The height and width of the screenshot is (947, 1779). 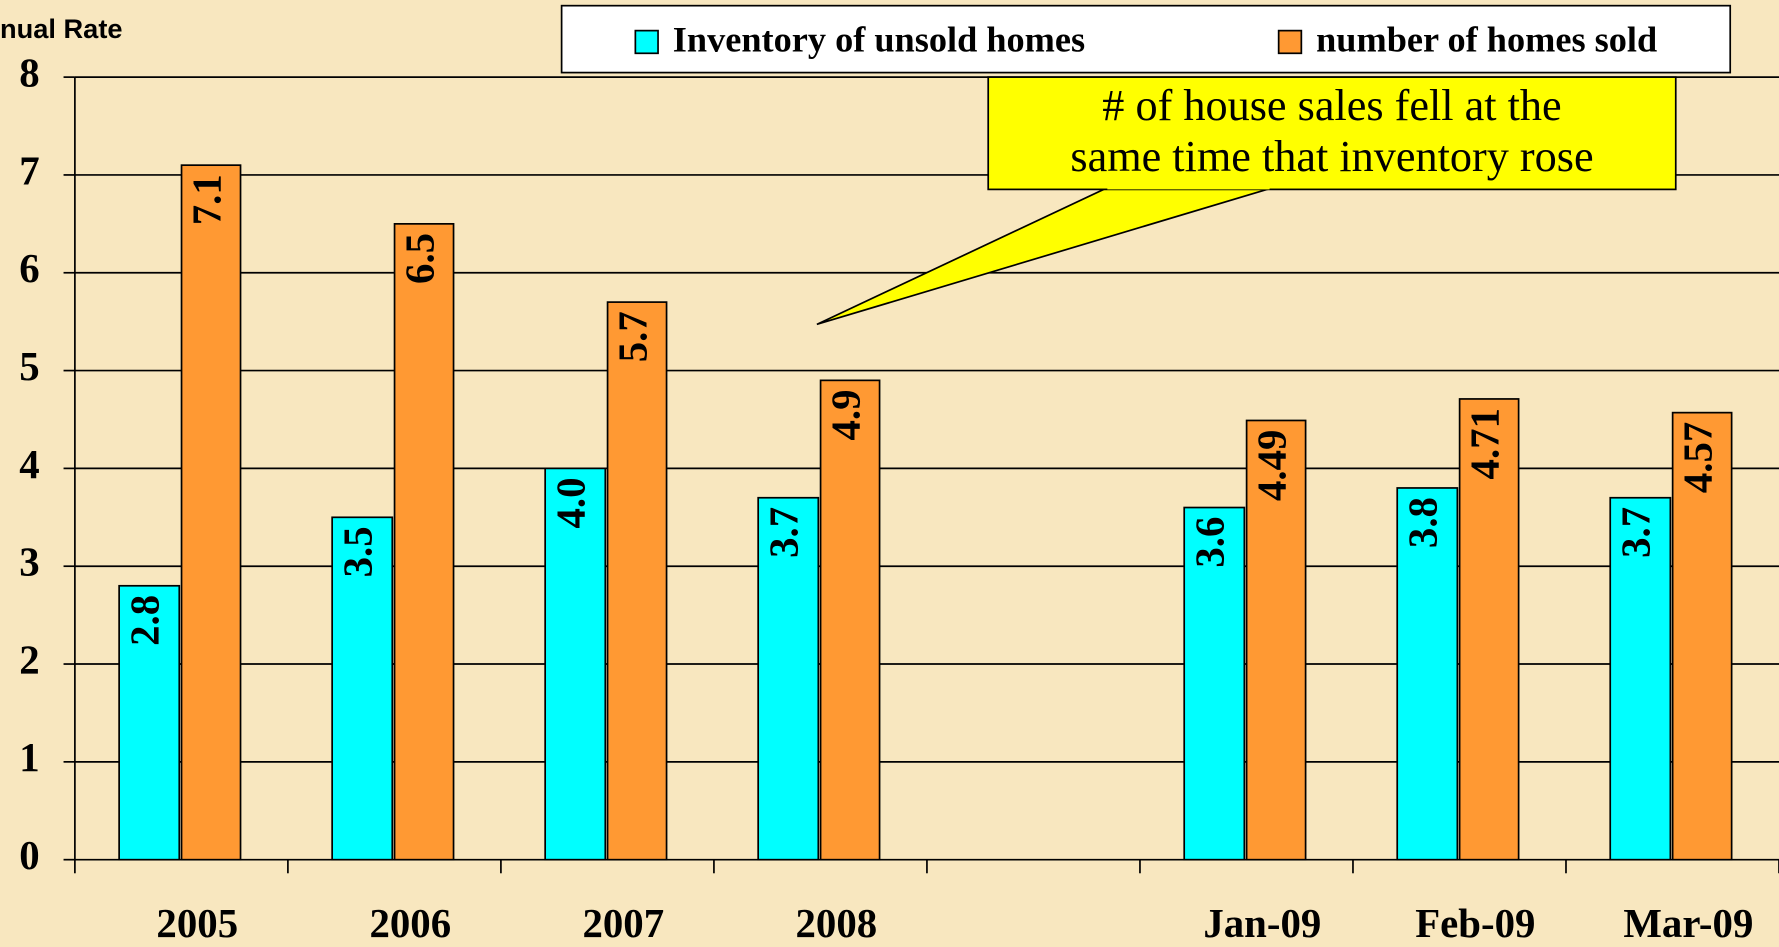 I want to click on x-tick-label: 2008, so click(x=836, y=923).